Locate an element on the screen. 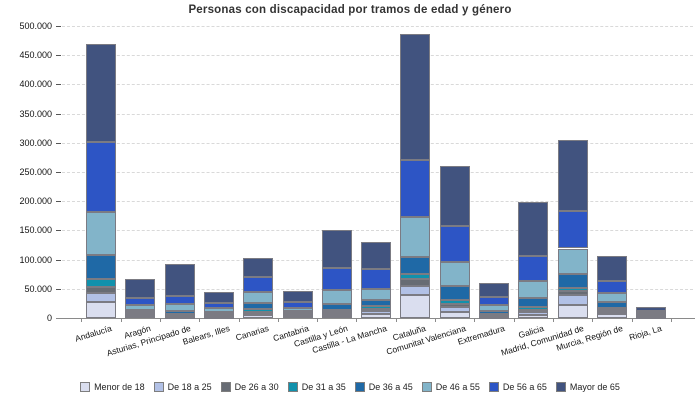 Image resolution: width=700 pixels, height=400 pixels. legend-label: Menor de 18 is located at coordinates (119, 387).